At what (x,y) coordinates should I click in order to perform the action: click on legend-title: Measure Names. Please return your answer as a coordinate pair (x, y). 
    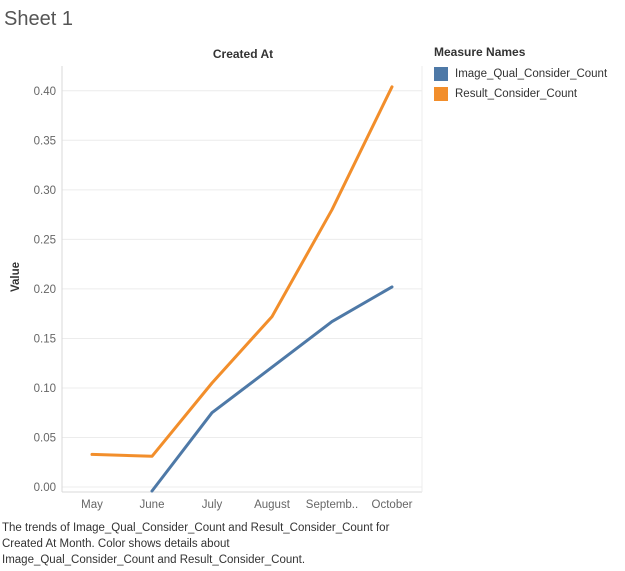
    Looking at the image, I should click on (480, 52).